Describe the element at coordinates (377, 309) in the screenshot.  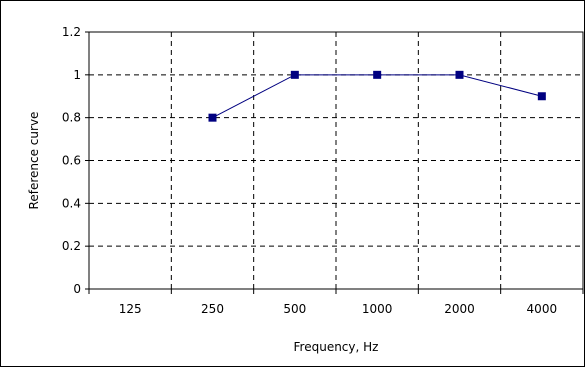
I see `x-tick-label: 1000` at that location.